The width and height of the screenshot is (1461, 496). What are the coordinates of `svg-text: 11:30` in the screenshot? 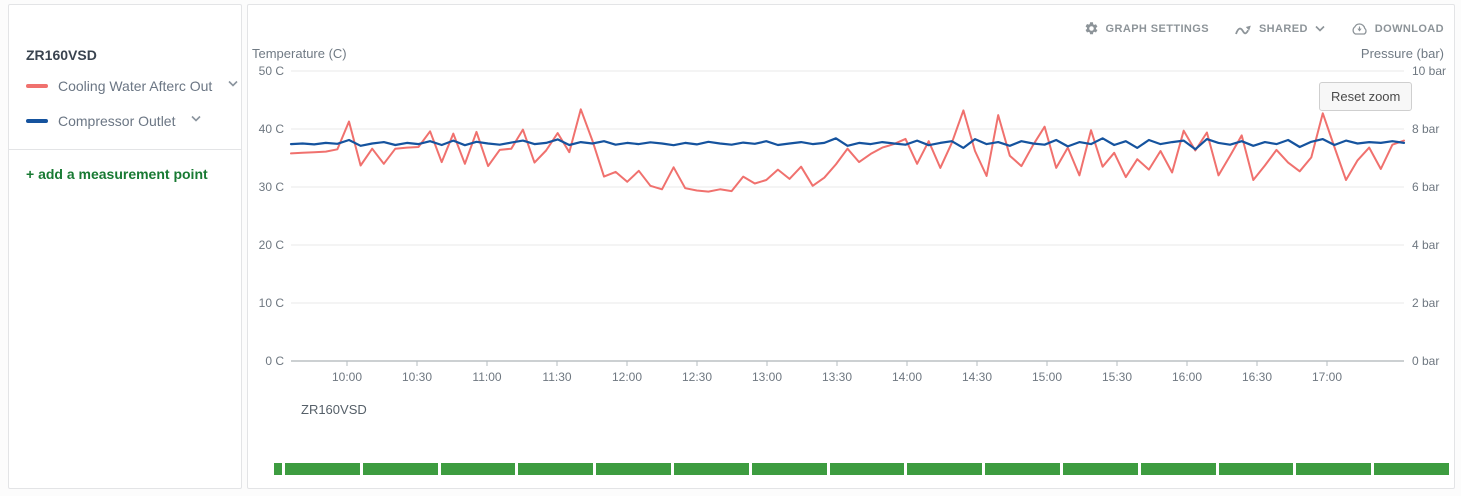 It's located at (556, 377).